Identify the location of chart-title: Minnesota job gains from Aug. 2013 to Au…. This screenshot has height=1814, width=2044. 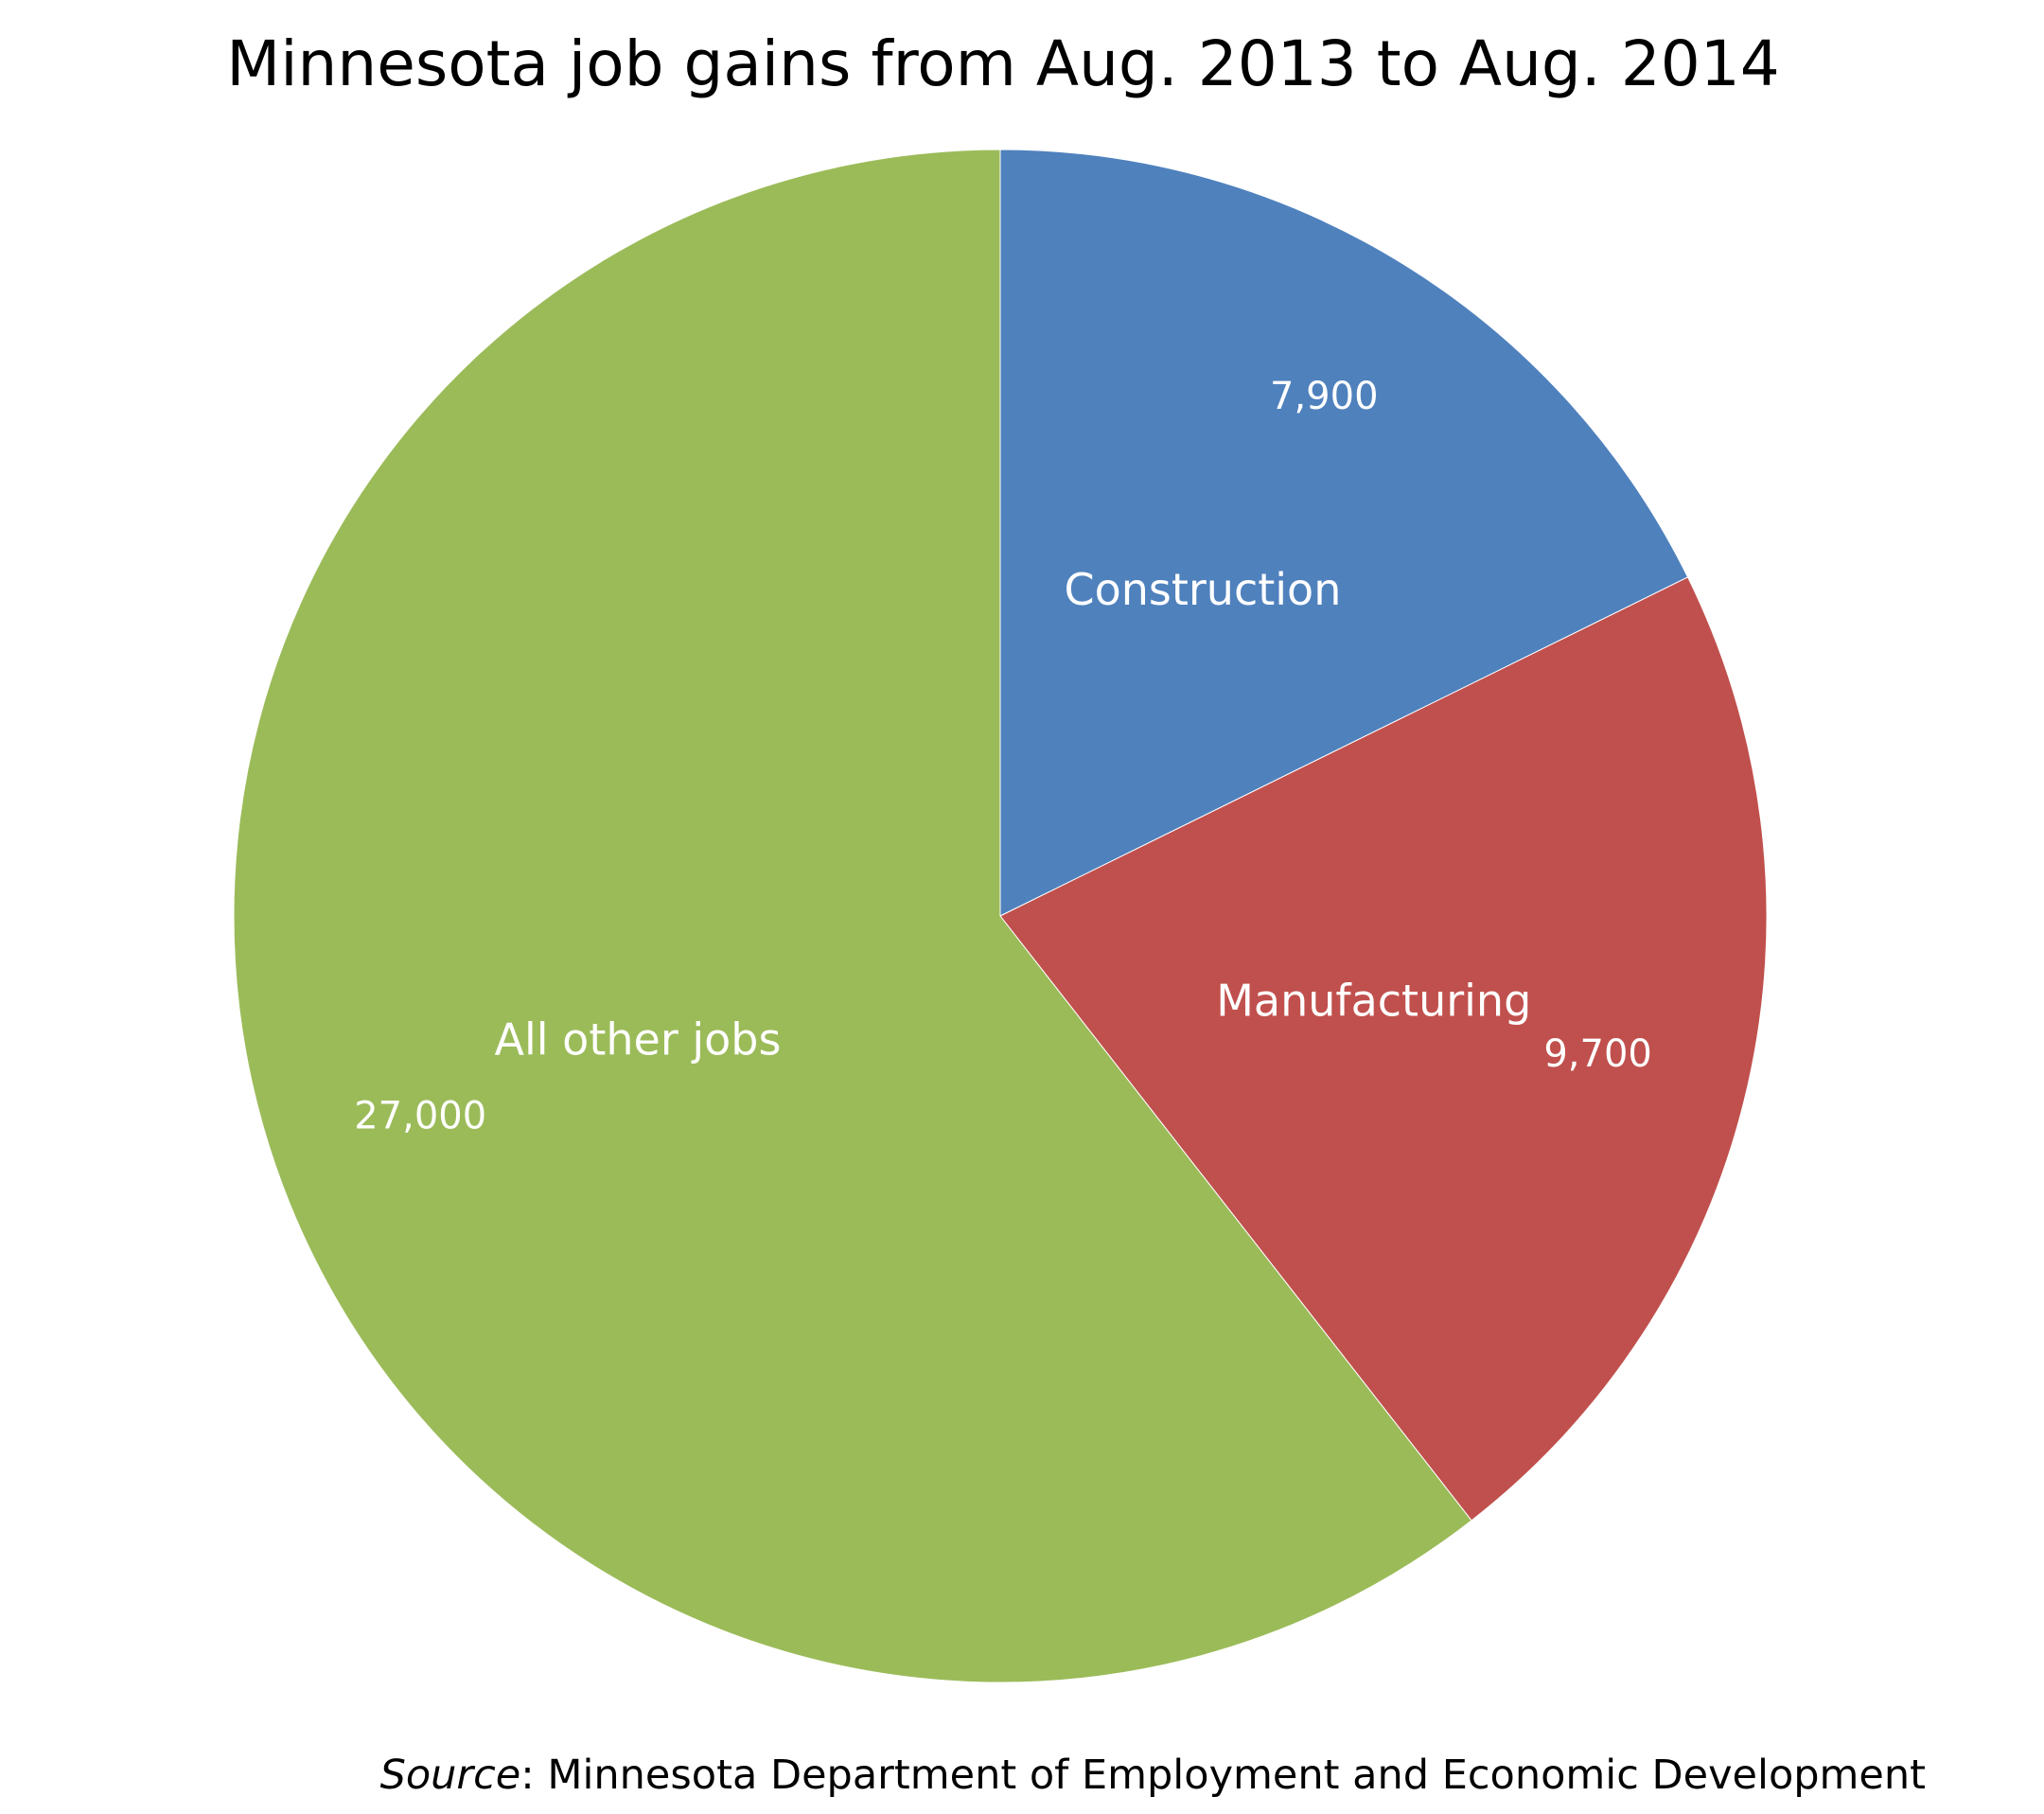
(1002, 63).